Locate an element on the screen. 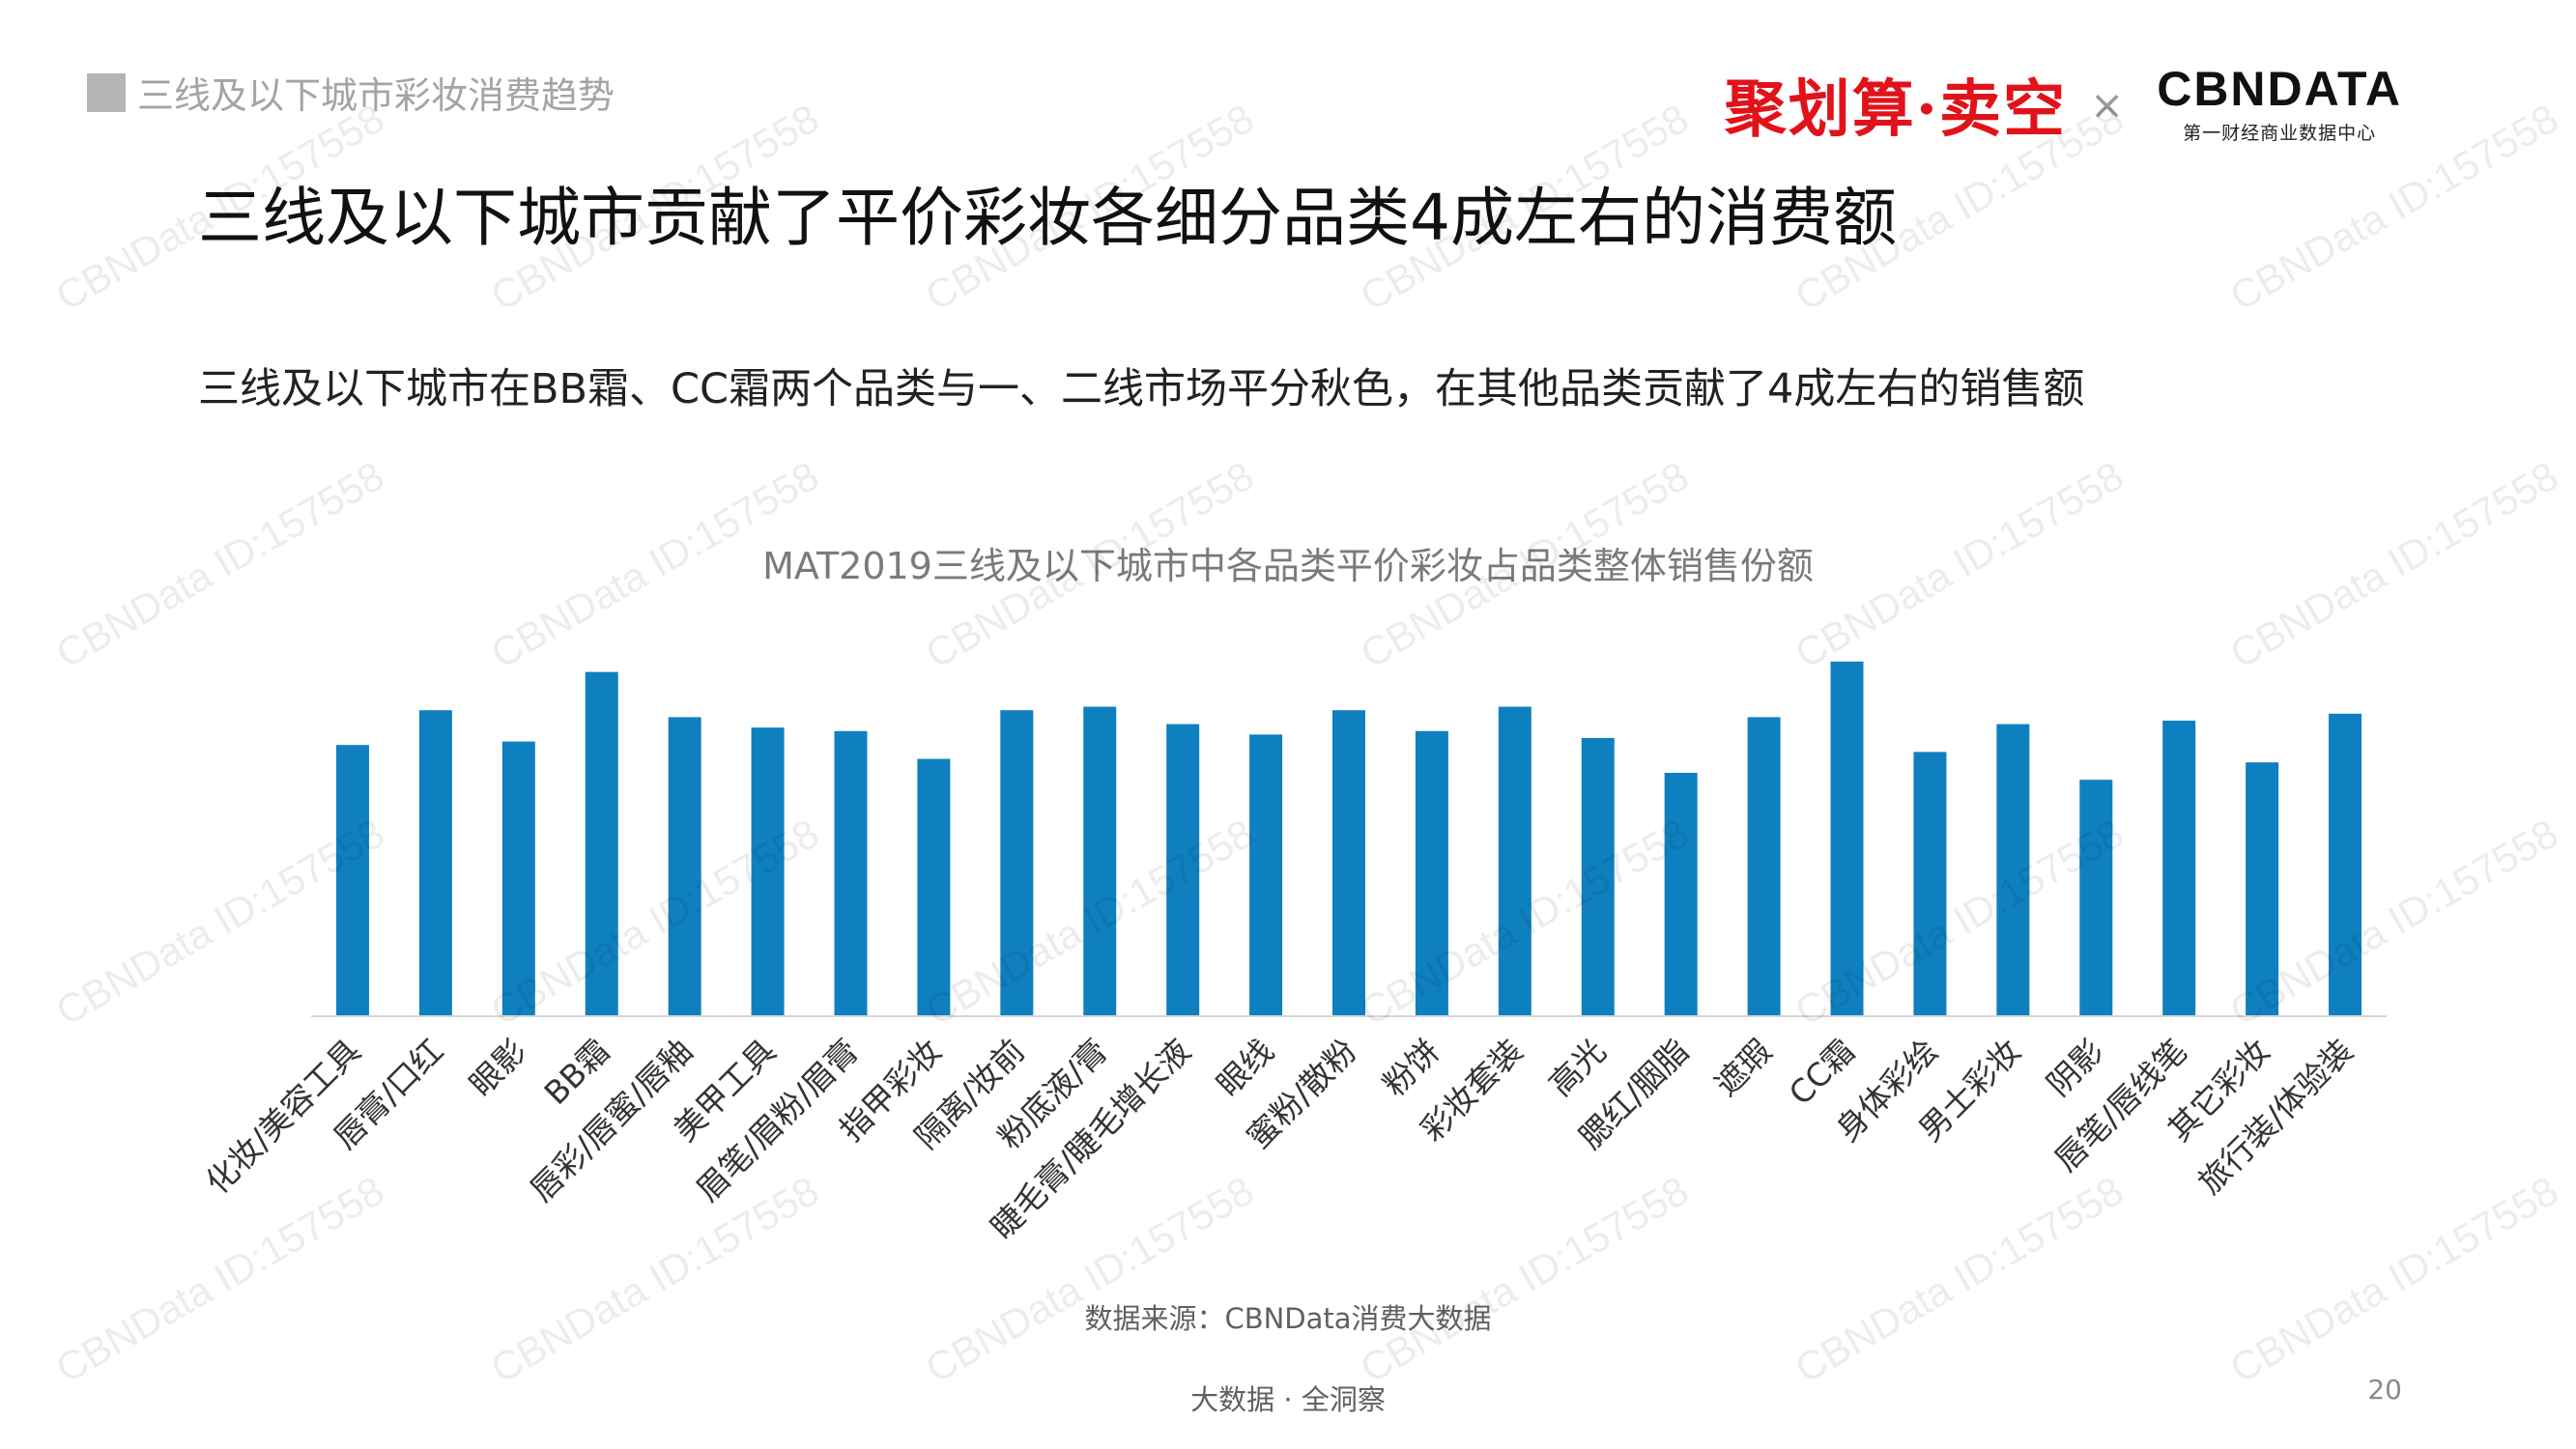 The width and height of the screenshot is (2576, 1449). category-label-15: 高光 is located at coordinates (1577, 1067).